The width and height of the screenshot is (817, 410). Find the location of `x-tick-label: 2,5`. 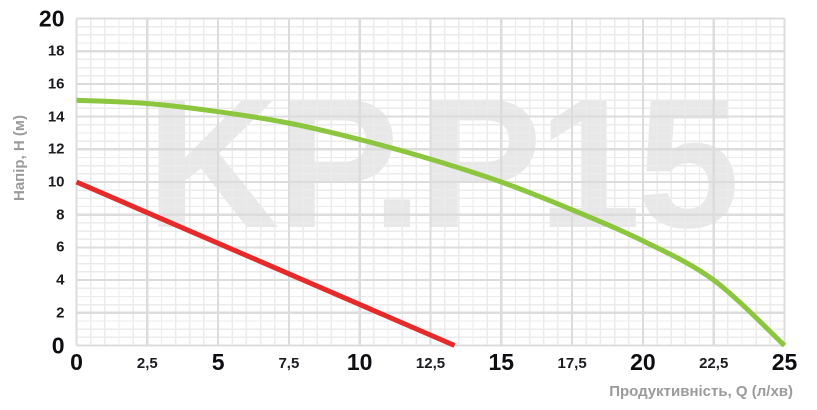

x-tick-label: 2,5 is located at coordinates (147, 363).